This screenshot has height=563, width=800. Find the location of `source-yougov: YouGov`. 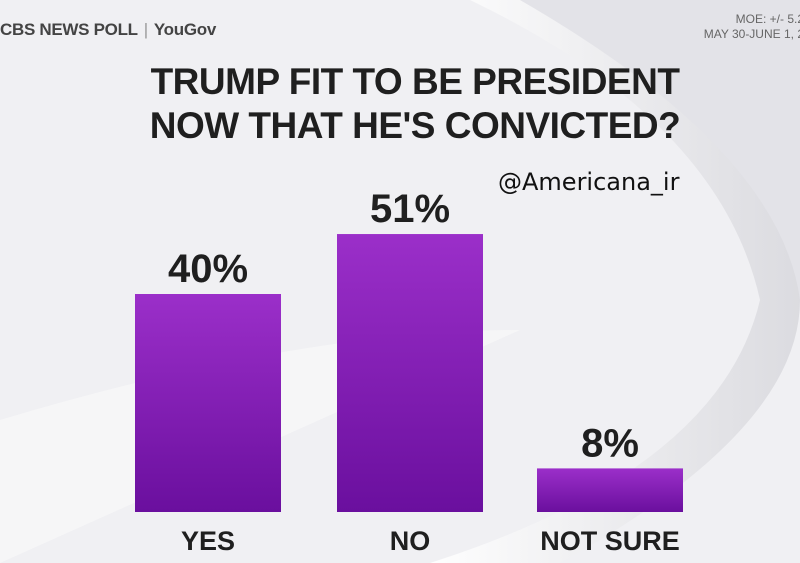

source-yougov: YouGov is located at coordinates (185, 29).